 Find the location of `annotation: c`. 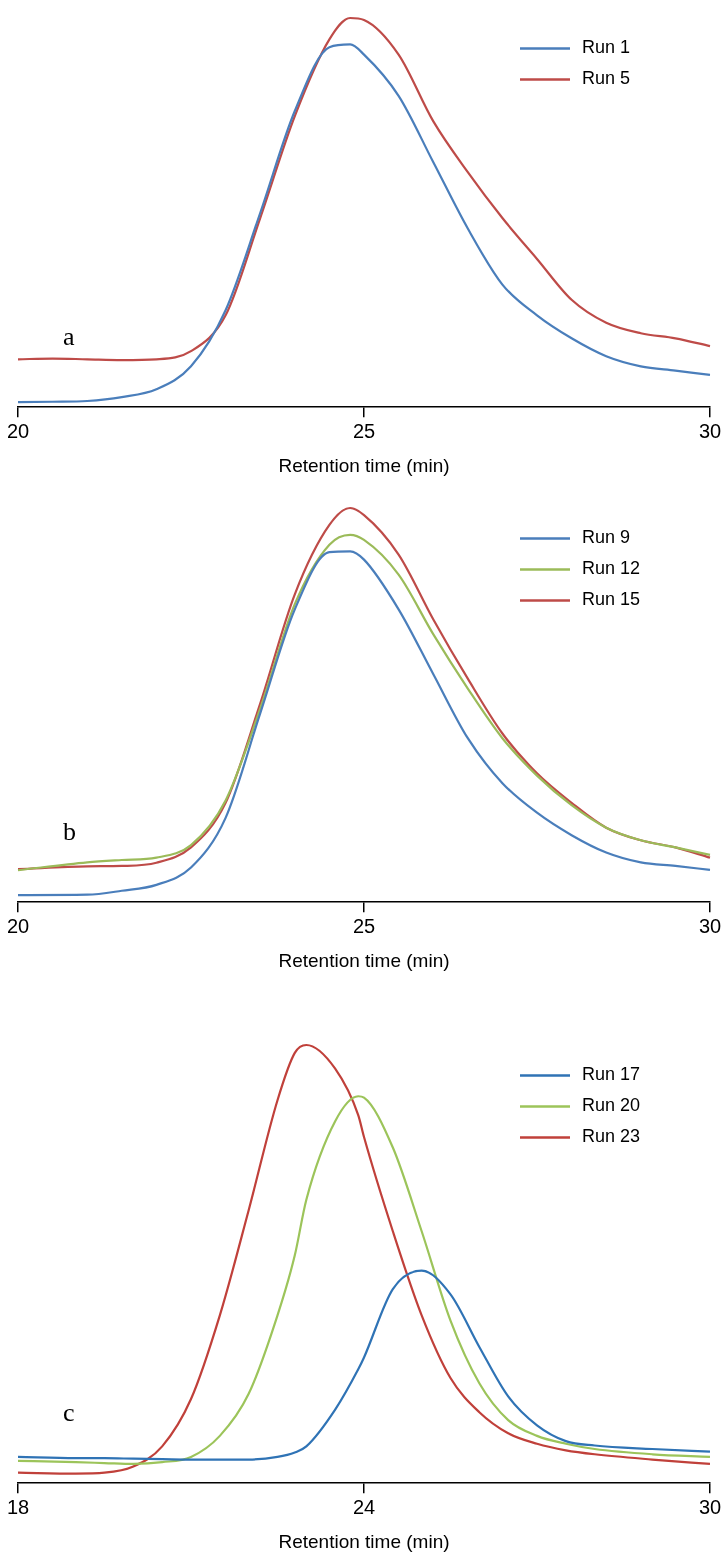

annotation: c is located at coordinates (69, 1413).